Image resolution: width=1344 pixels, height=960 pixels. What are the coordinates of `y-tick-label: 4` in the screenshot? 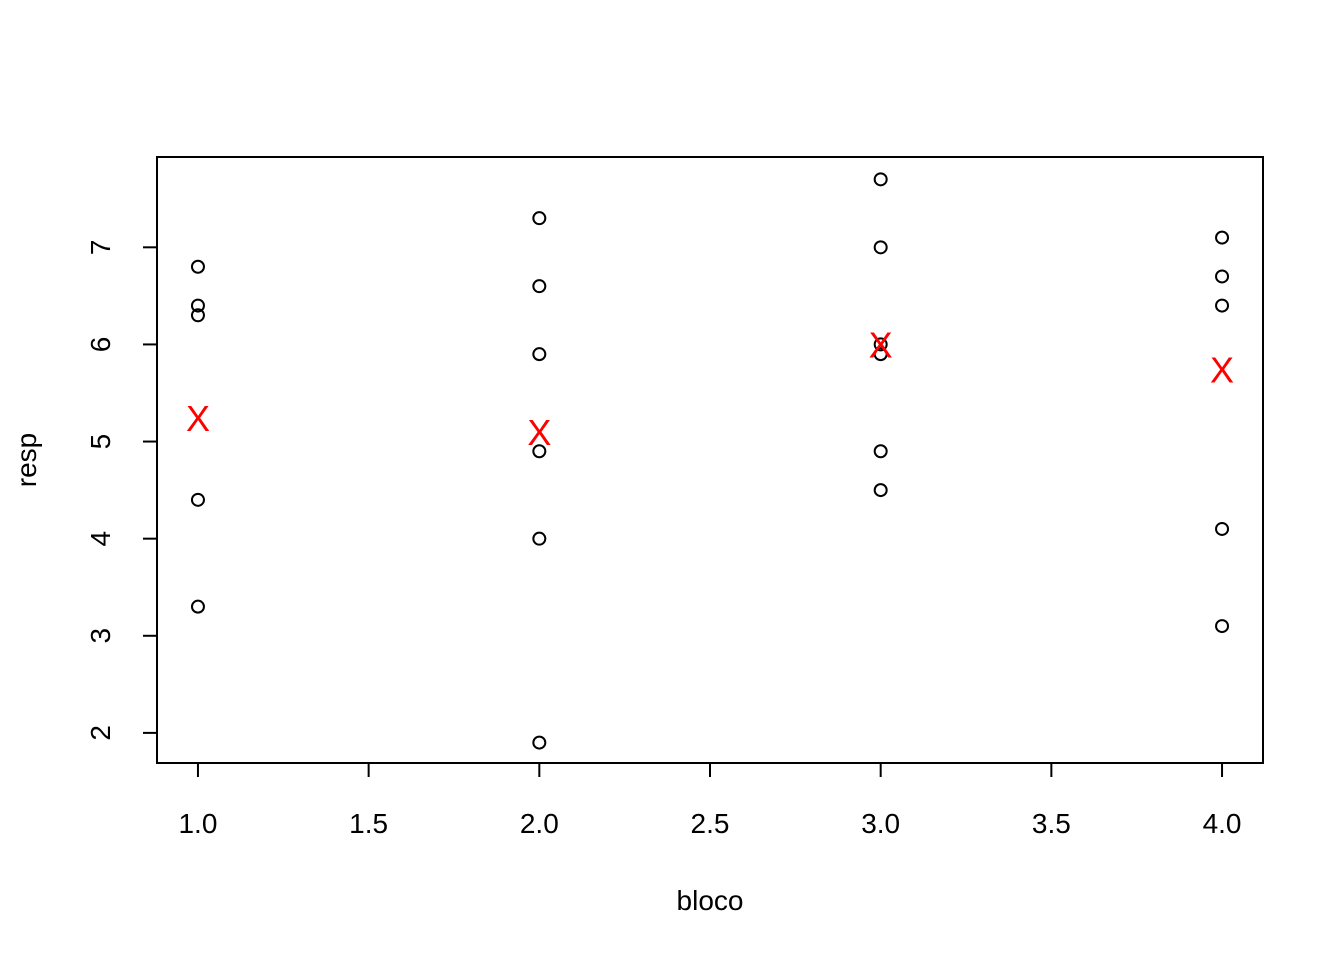 It's located at (100, 539).